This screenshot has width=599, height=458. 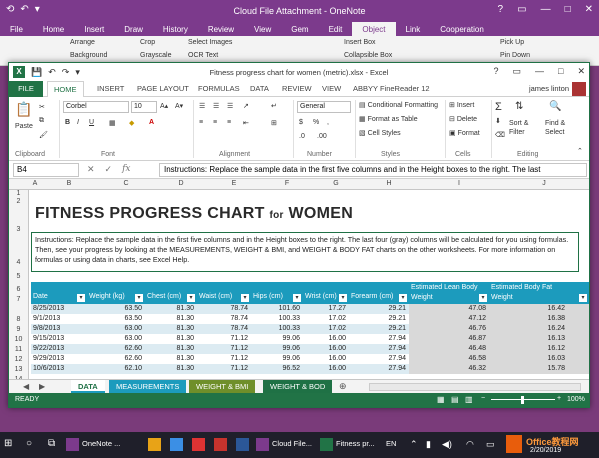 I want to click on font-name-select: Corbel, so click(x=96, y=107).